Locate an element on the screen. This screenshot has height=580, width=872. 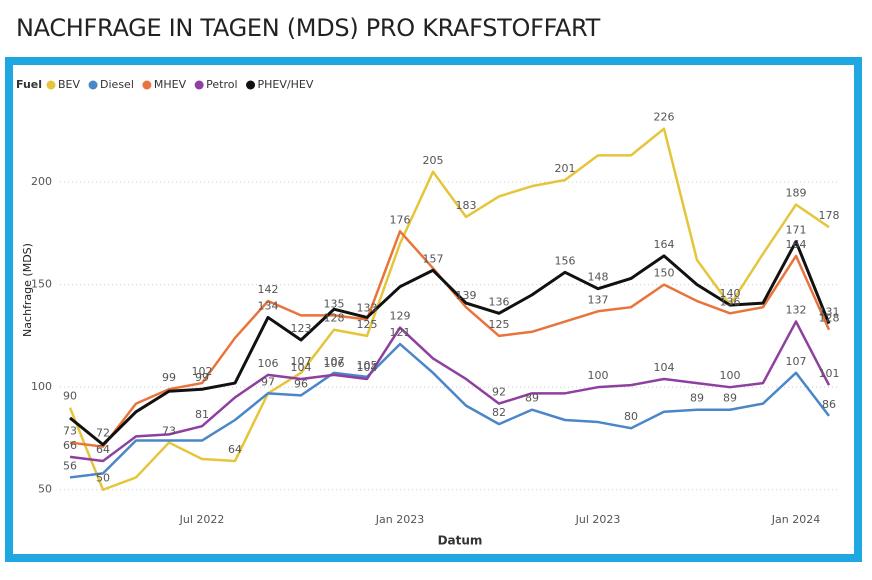
data-label: 105 is located at coordinates (367, 365).